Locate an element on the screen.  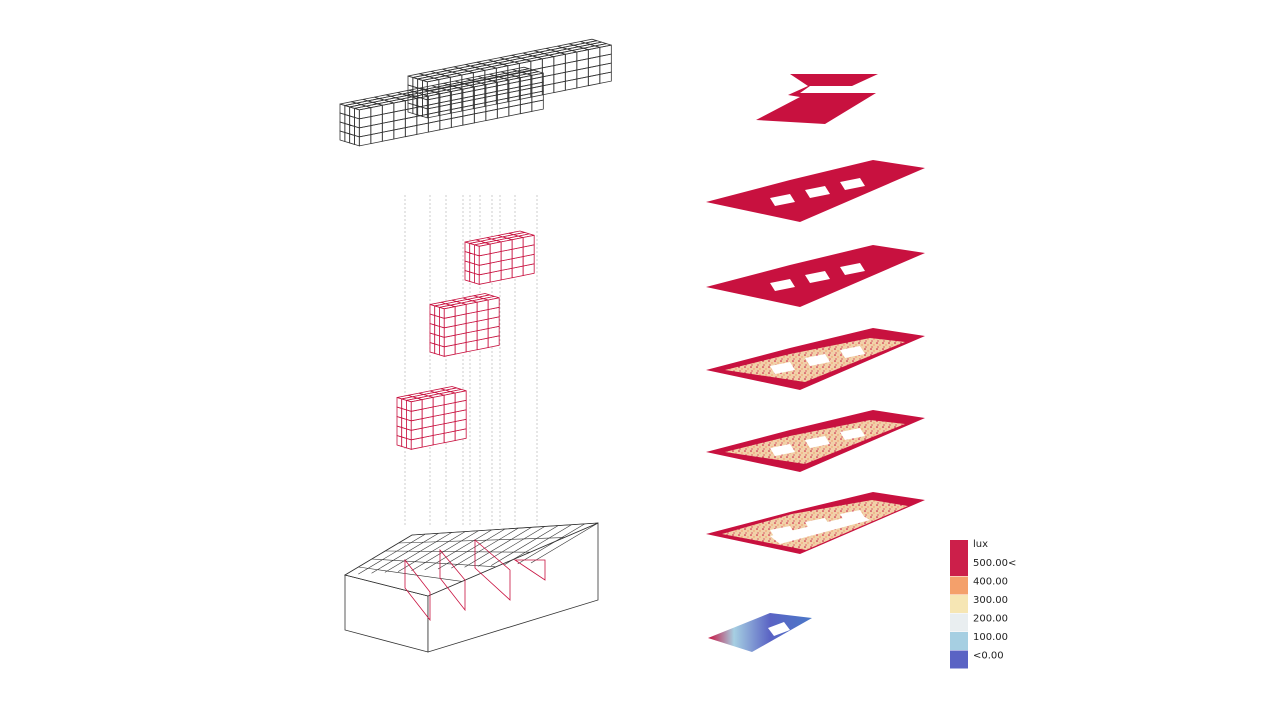
legend-unit: lux is located at coordinates (980, 544).